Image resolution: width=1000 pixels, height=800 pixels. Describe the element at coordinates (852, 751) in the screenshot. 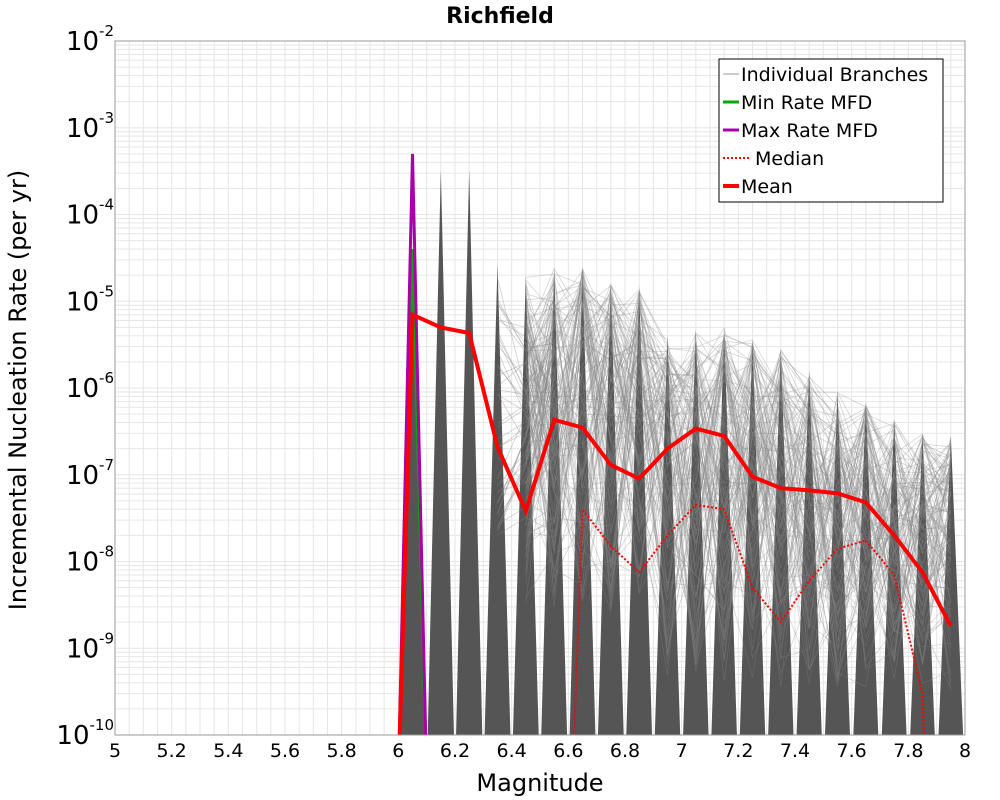

I see `x-tick-label: 7.6` at that location.